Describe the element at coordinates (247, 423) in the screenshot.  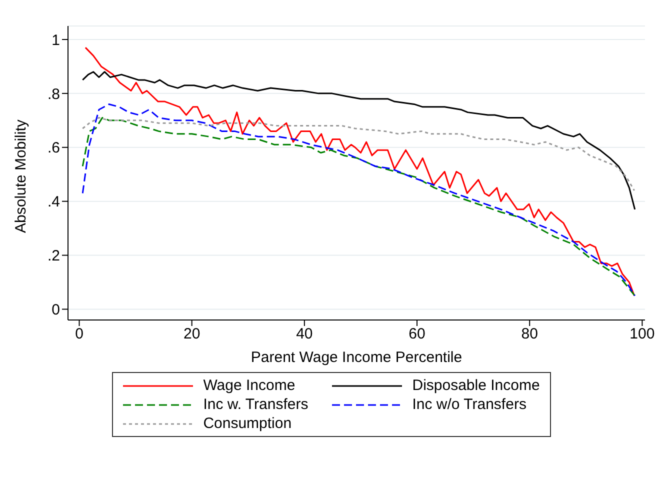
I see `legend-label: Consumption` at that location.